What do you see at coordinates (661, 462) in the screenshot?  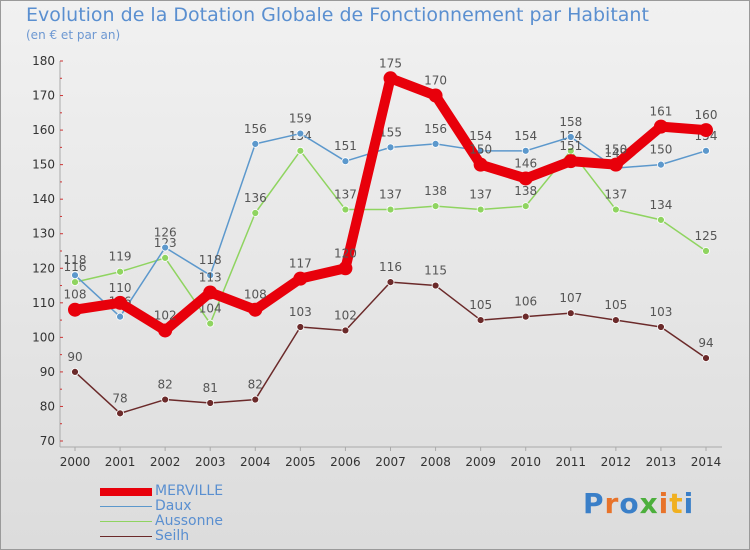 I see `x-tick-label: 2013` at bounding box center [661, 462].